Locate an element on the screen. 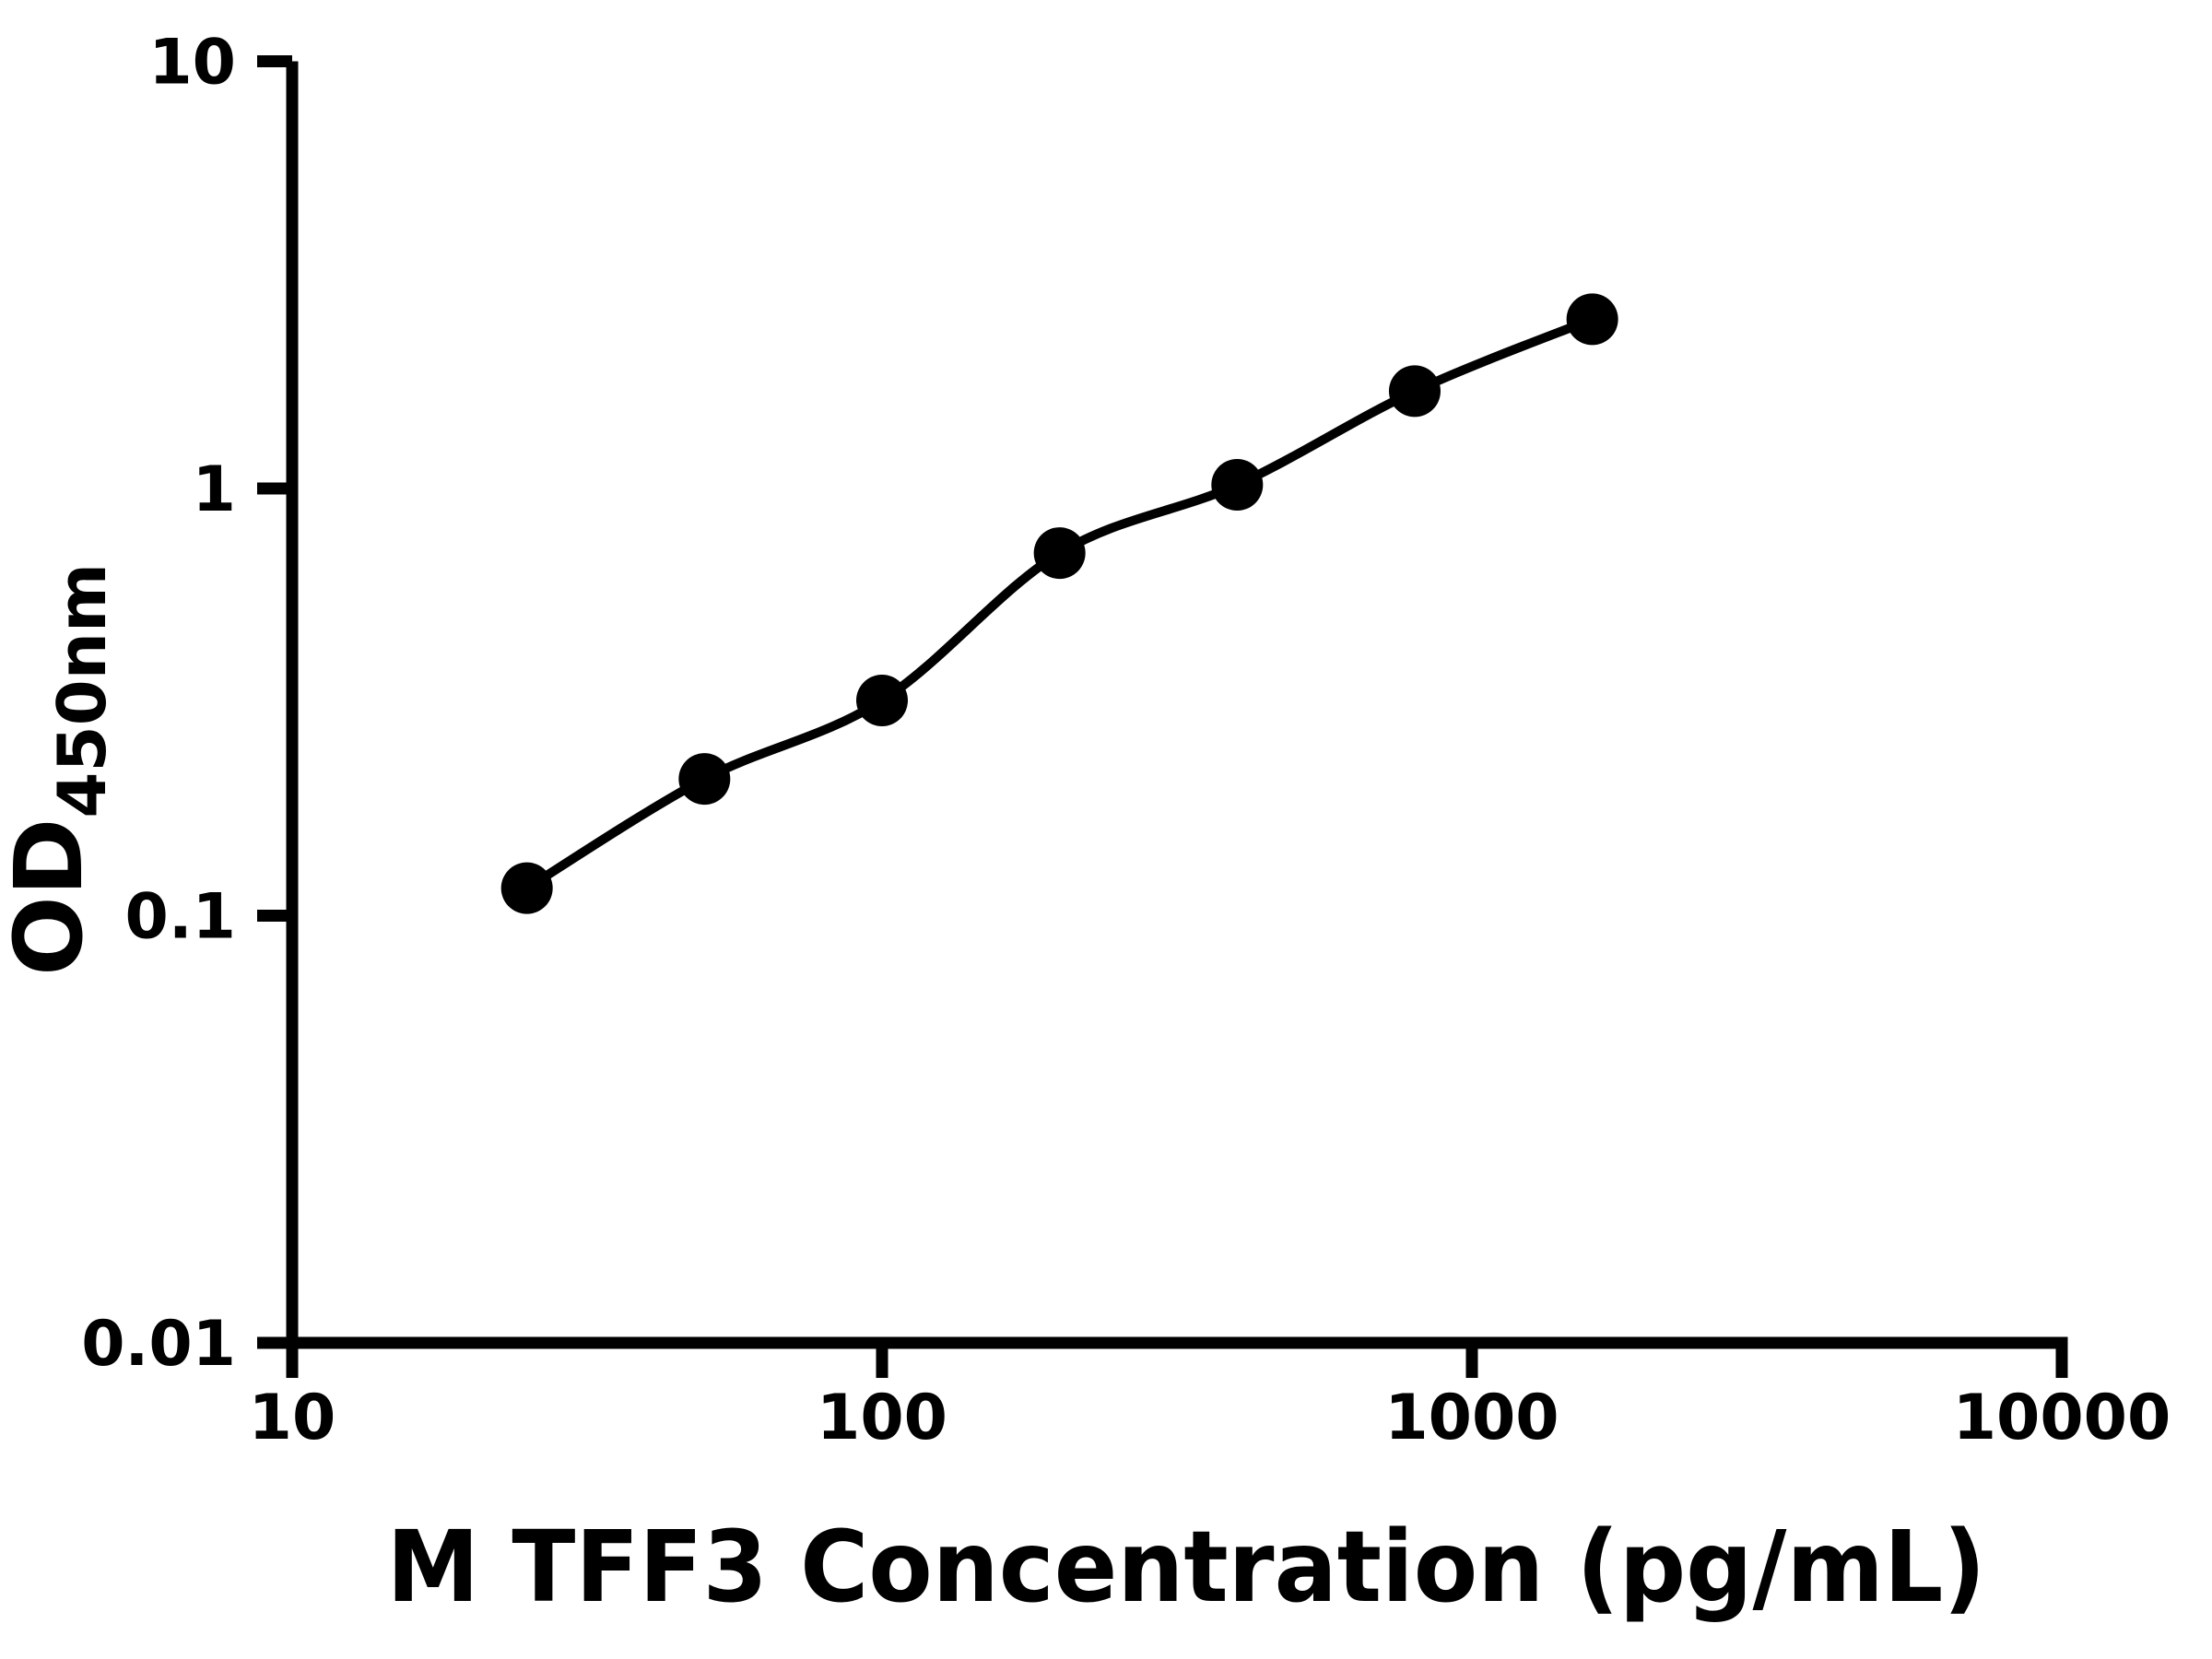 Image resolution: width=2212 pixels, height=1659 pixels. y-axis-title: OD450nm is located at coordinates (60, 769).